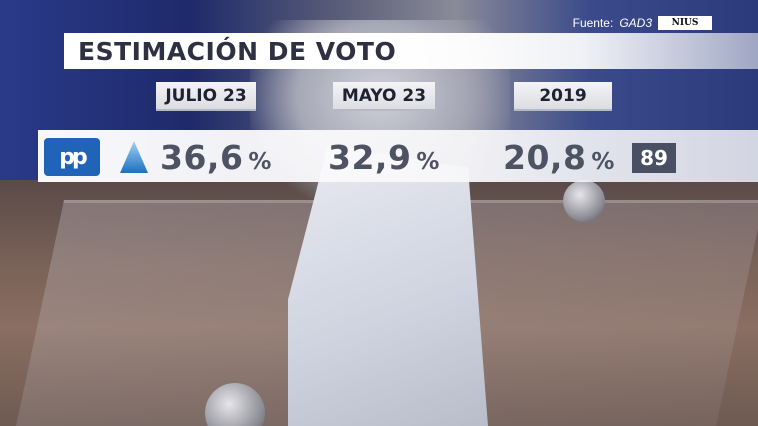 The width and height of the screenshot is (758, 426). What do you see at coordinates (563, 96) in the screenshot?
I see `column-header-2019: 2019` at bounding box center [563, 96].